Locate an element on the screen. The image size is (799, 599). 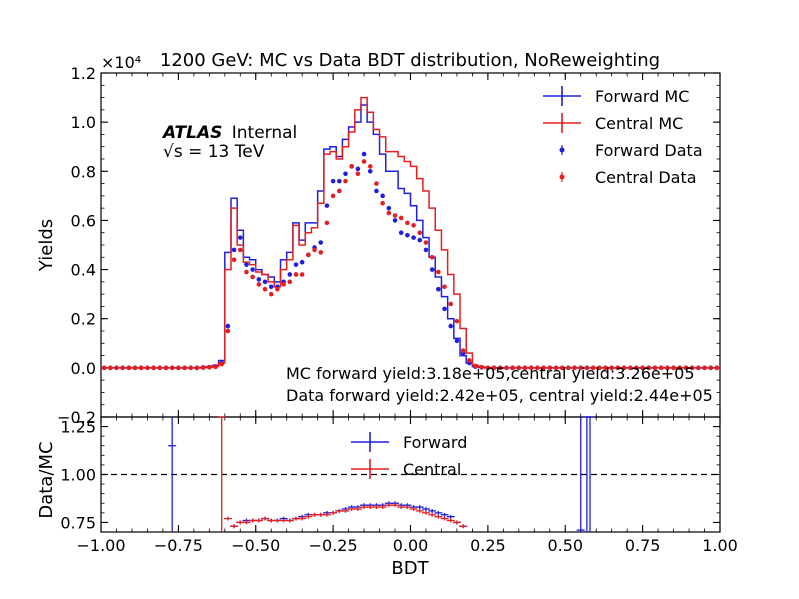
x-tick-label: −0.25 is located at coordinates (333, 545).